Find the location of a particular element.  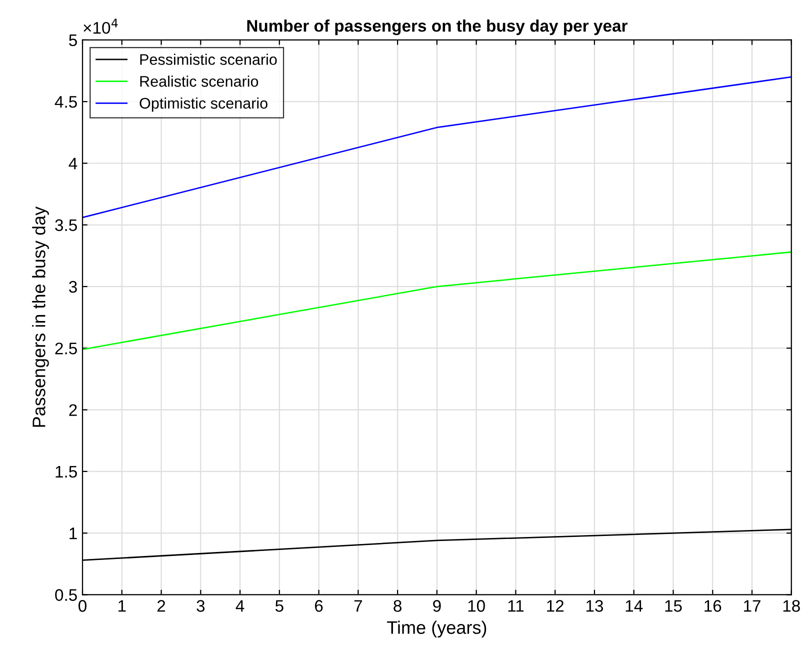

y-tick-label: 2.5 is located at coordinates (66, 348).